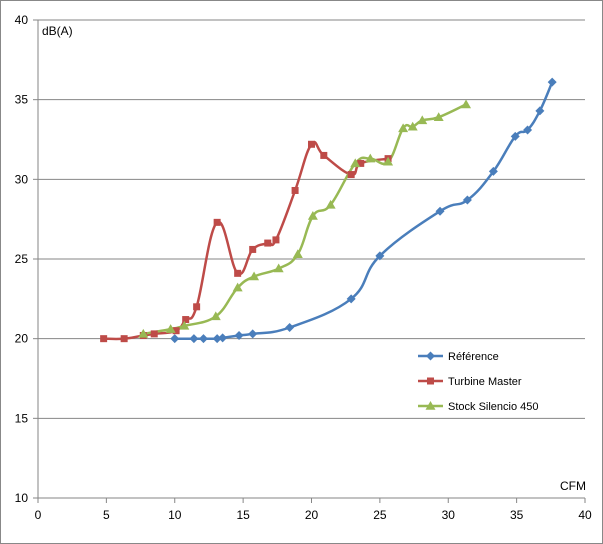 The height and width of the screenshot is (544, 603). I want to click on x-tick-label: 5, so click(106, 515).